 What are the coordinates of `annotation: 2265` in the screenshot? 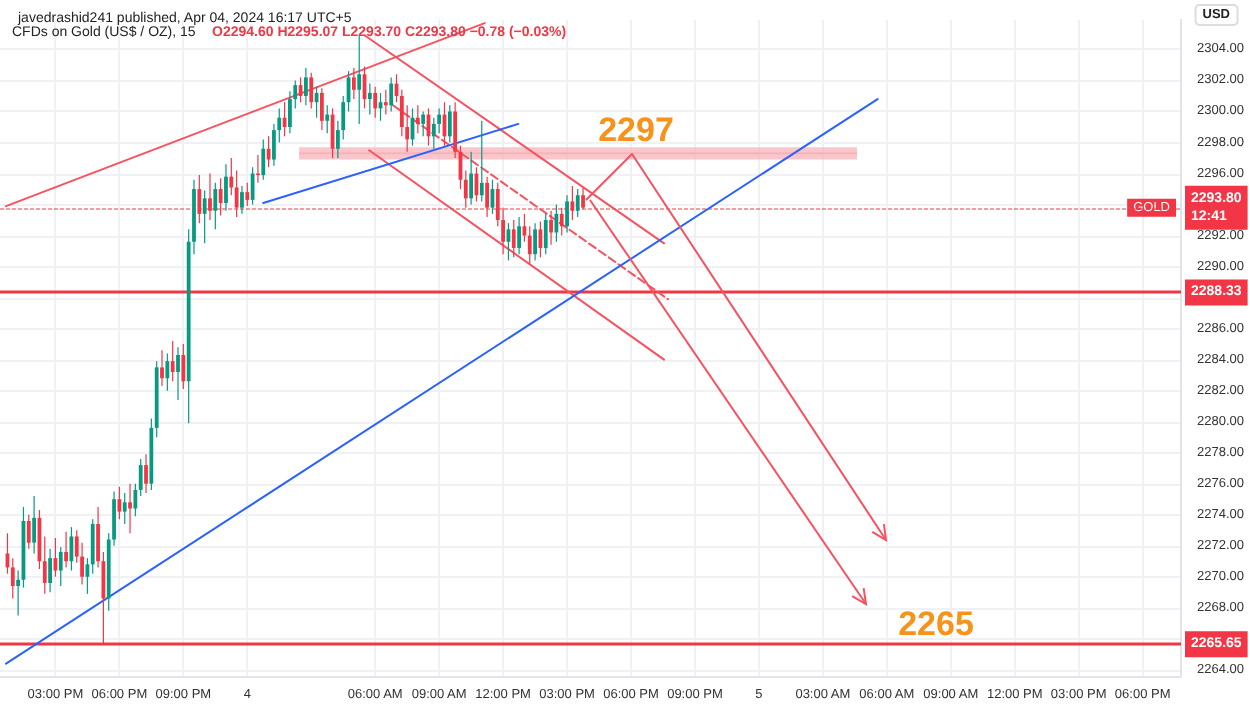 It's located at (936, 624).